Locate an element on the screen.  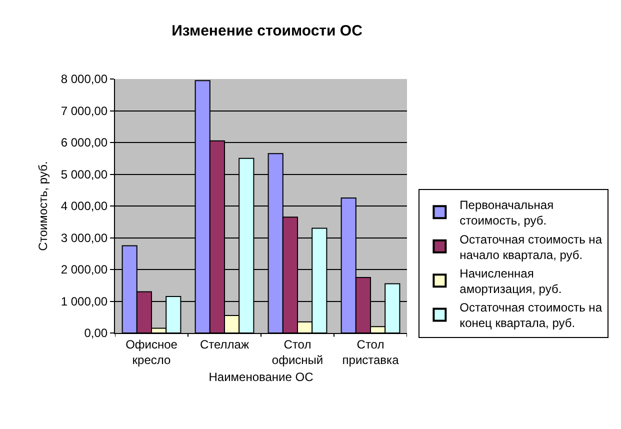
y-tick-label: 3 000,00 is located at coordinates (84, 237).